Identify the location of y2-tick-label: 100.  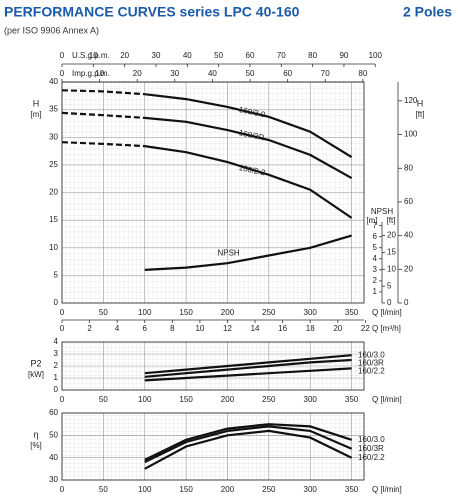
(411, 134).